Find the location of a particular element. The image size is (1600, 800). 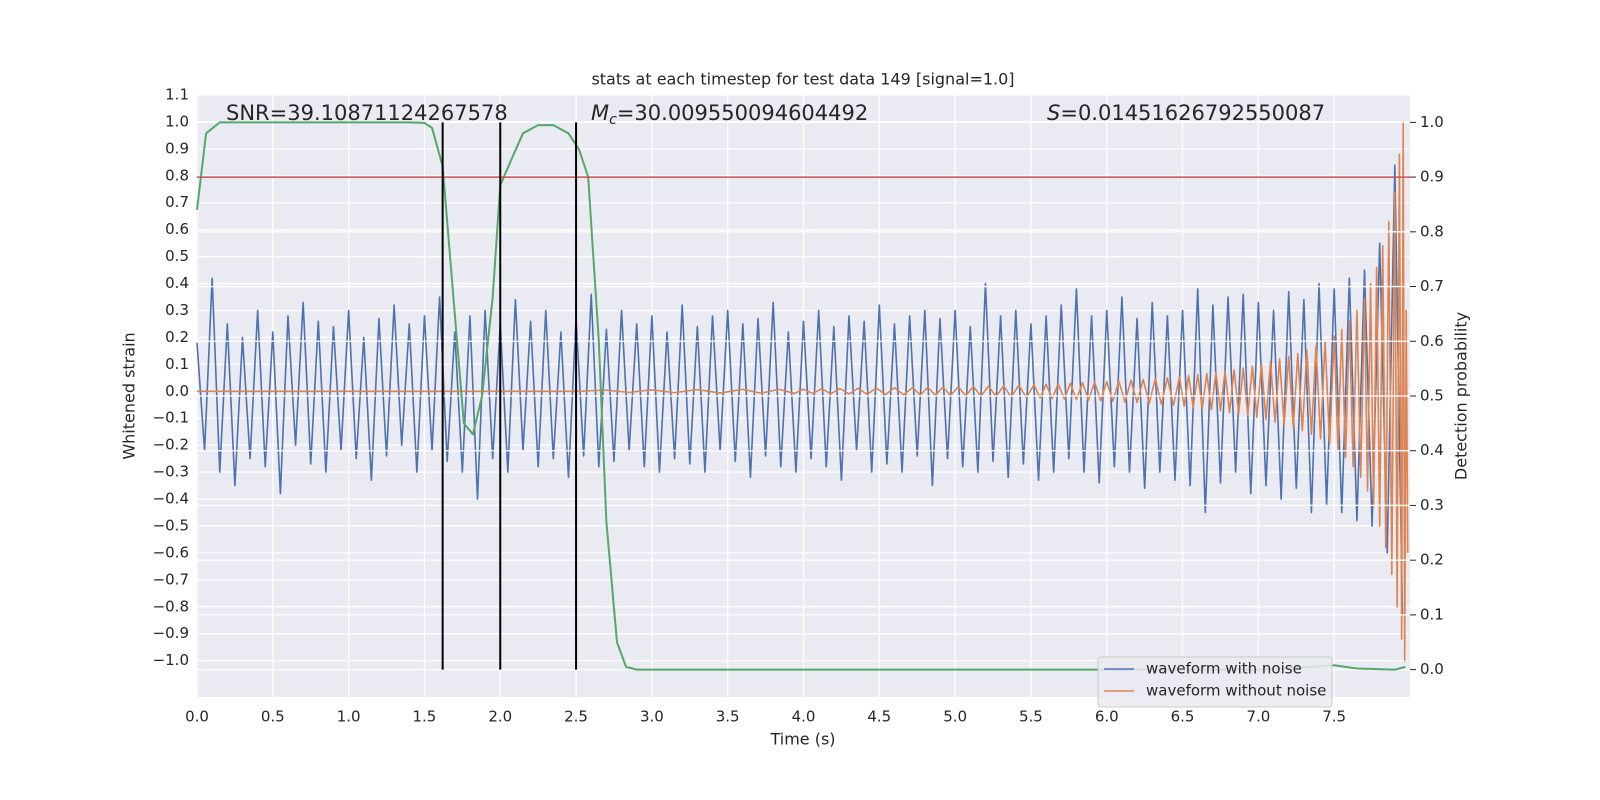

y-tick-label: 0.7 is located at coordinates (177, 202).